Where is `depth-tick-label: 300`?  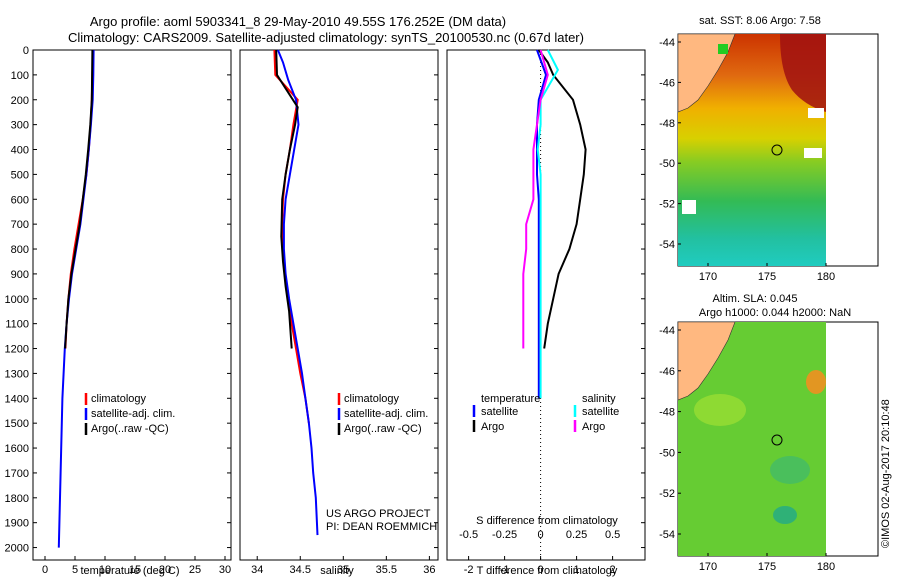
depth-tick-label: 300 is located at coordinates (20, 126).